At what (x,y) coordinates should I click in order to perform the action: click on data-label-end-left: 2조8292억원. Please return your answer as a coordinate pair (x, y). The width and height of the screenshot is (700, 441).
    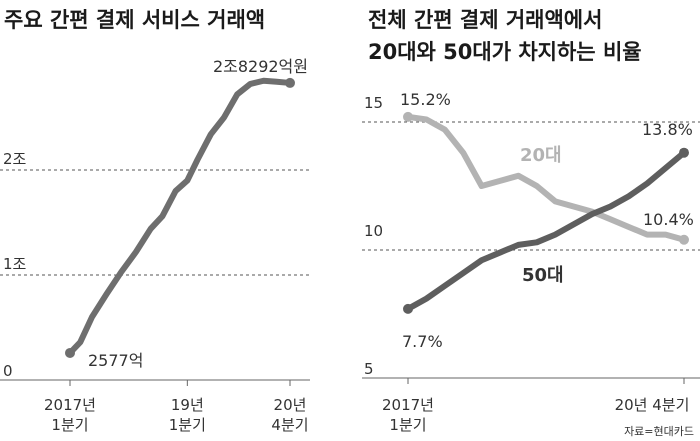
    Looking at the image, I should click on (260, 66).